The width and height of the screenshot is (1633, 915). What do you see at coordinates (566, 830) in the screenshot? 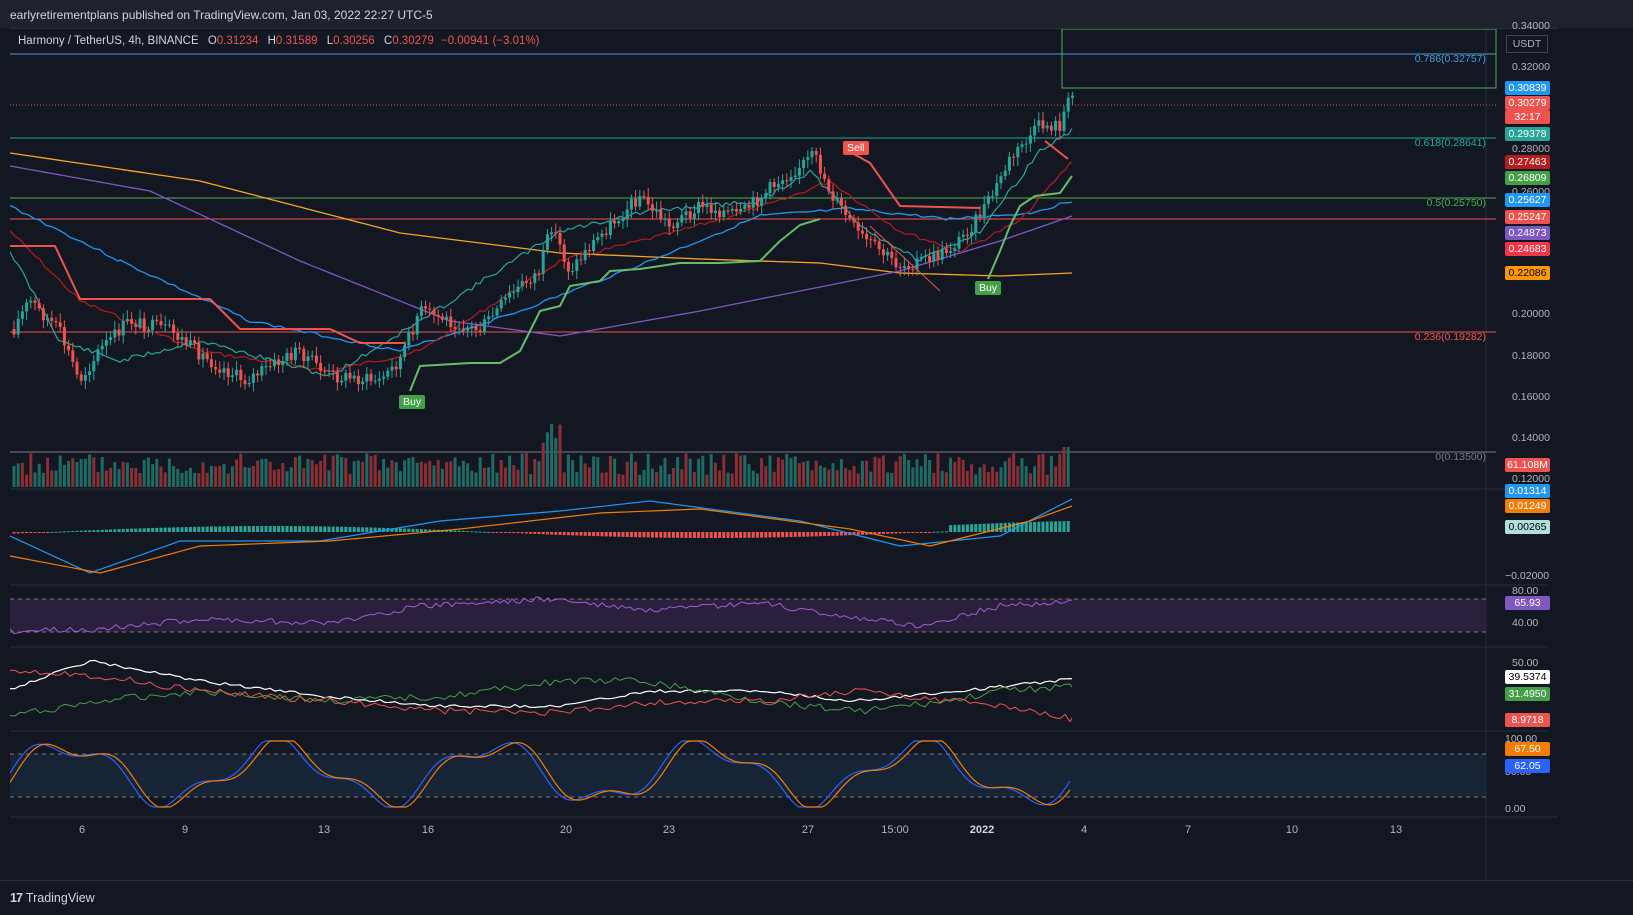
I see `time-axis-label: 20` at bounding box center [566, 830].